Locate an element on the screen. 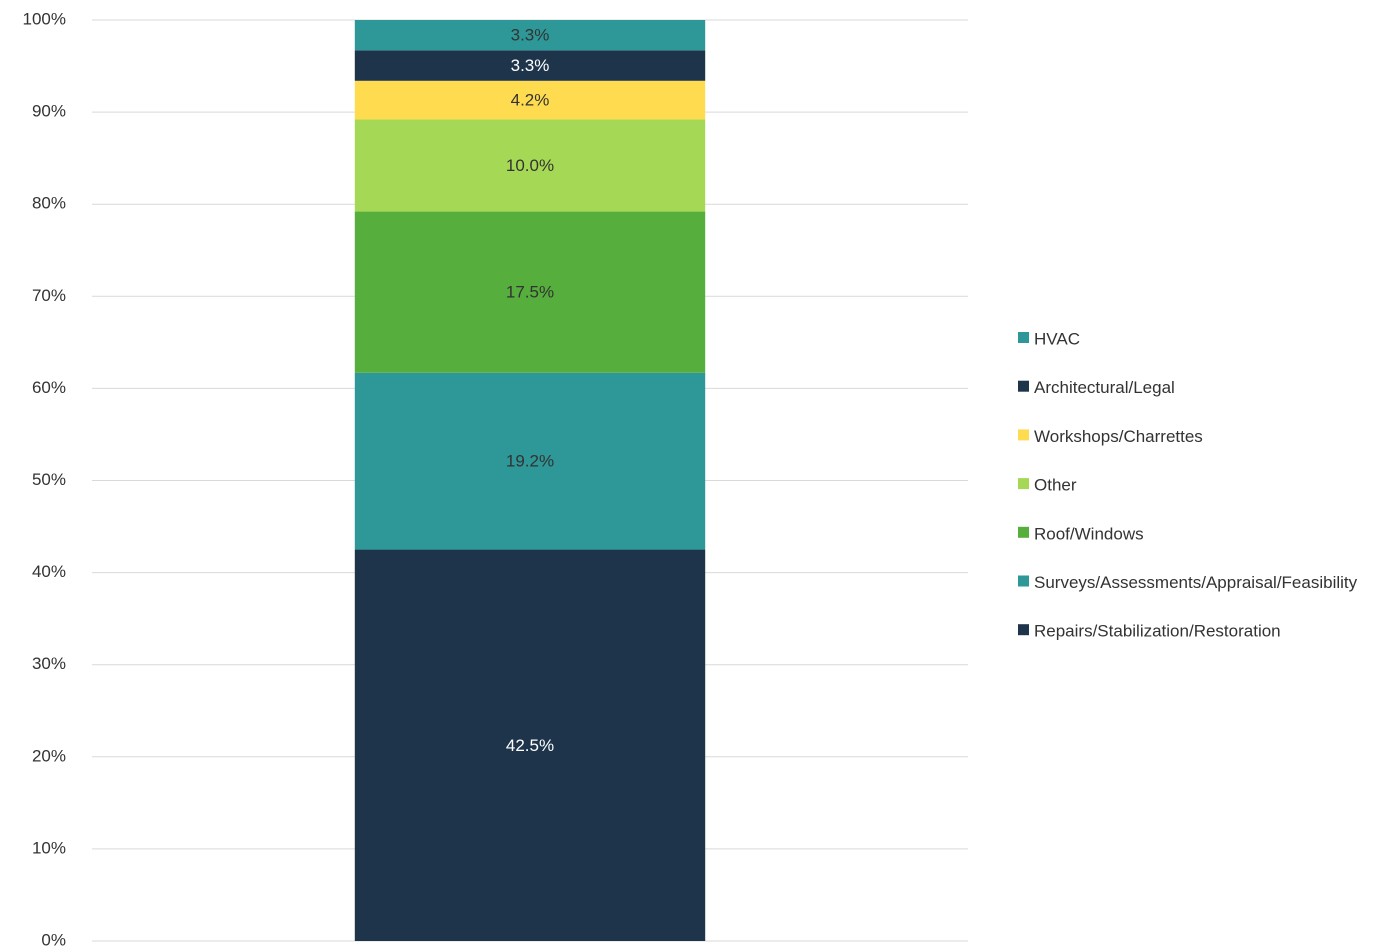  y-tick-label: 80% is located at coordinates (49, 203).